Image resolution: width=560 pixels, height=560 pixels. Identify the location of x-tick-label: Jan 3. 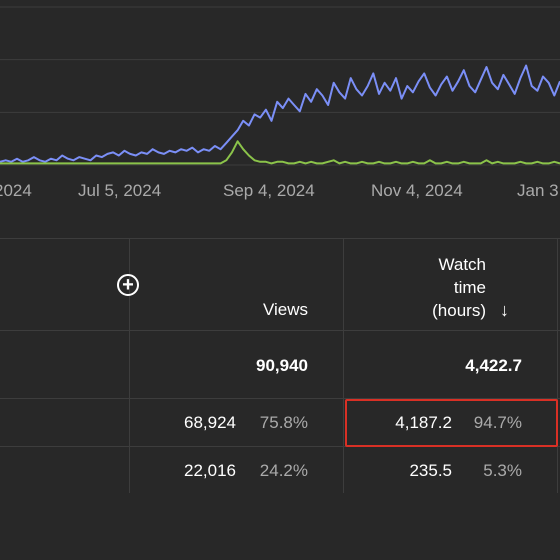
(538, 190).